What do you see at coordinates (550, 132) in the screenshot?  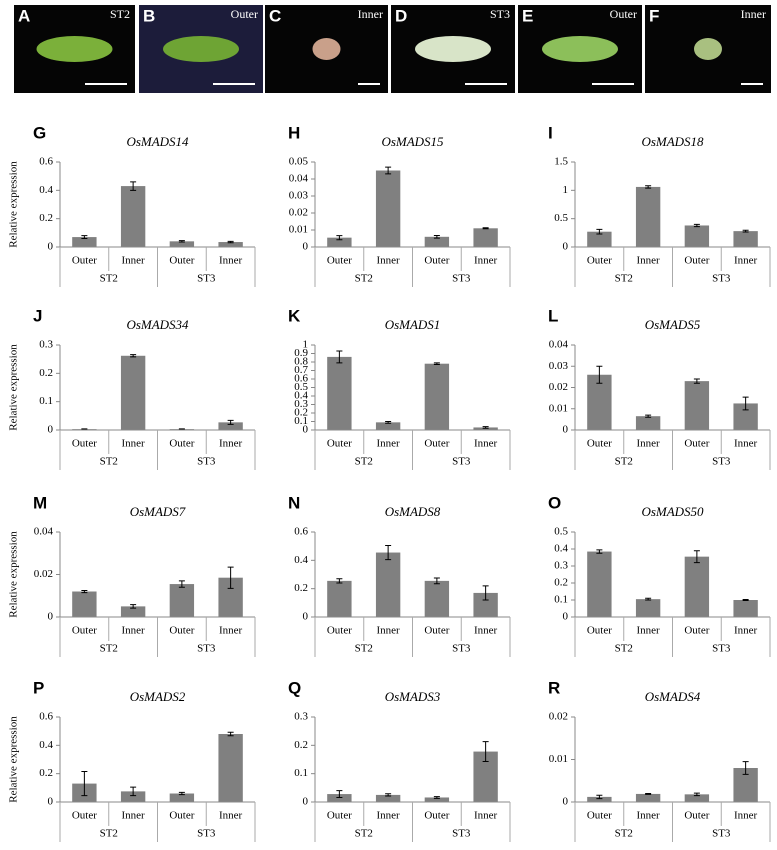 I see `panel-letter: I` at bounding box center [550, 132].